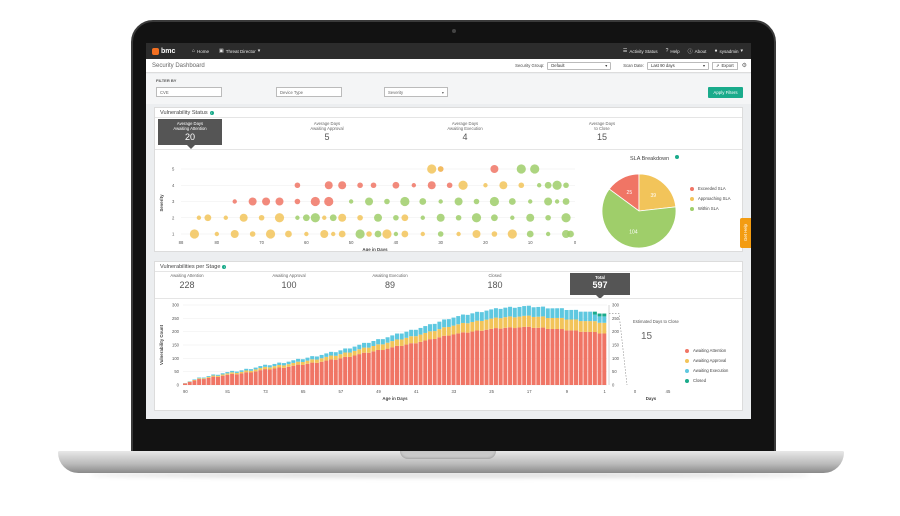 This screenshot has width=900, height=516. I want to click on apply-filters-button: Apply Filters, so click(725, 92).